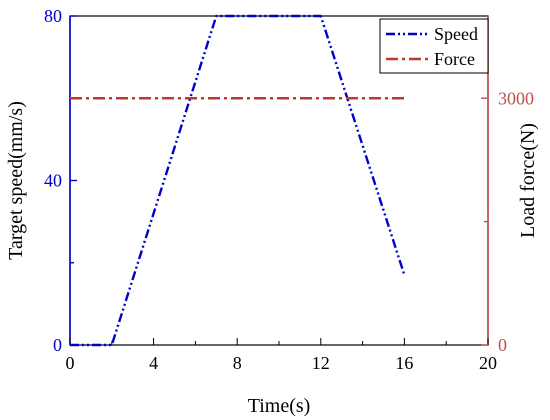 This screenshot has width=550, height=420. What do you see at coordinates (516, 98) in the screenshot?
I see `right-y-tick-label: 3000` at bounding box center [516, 98].